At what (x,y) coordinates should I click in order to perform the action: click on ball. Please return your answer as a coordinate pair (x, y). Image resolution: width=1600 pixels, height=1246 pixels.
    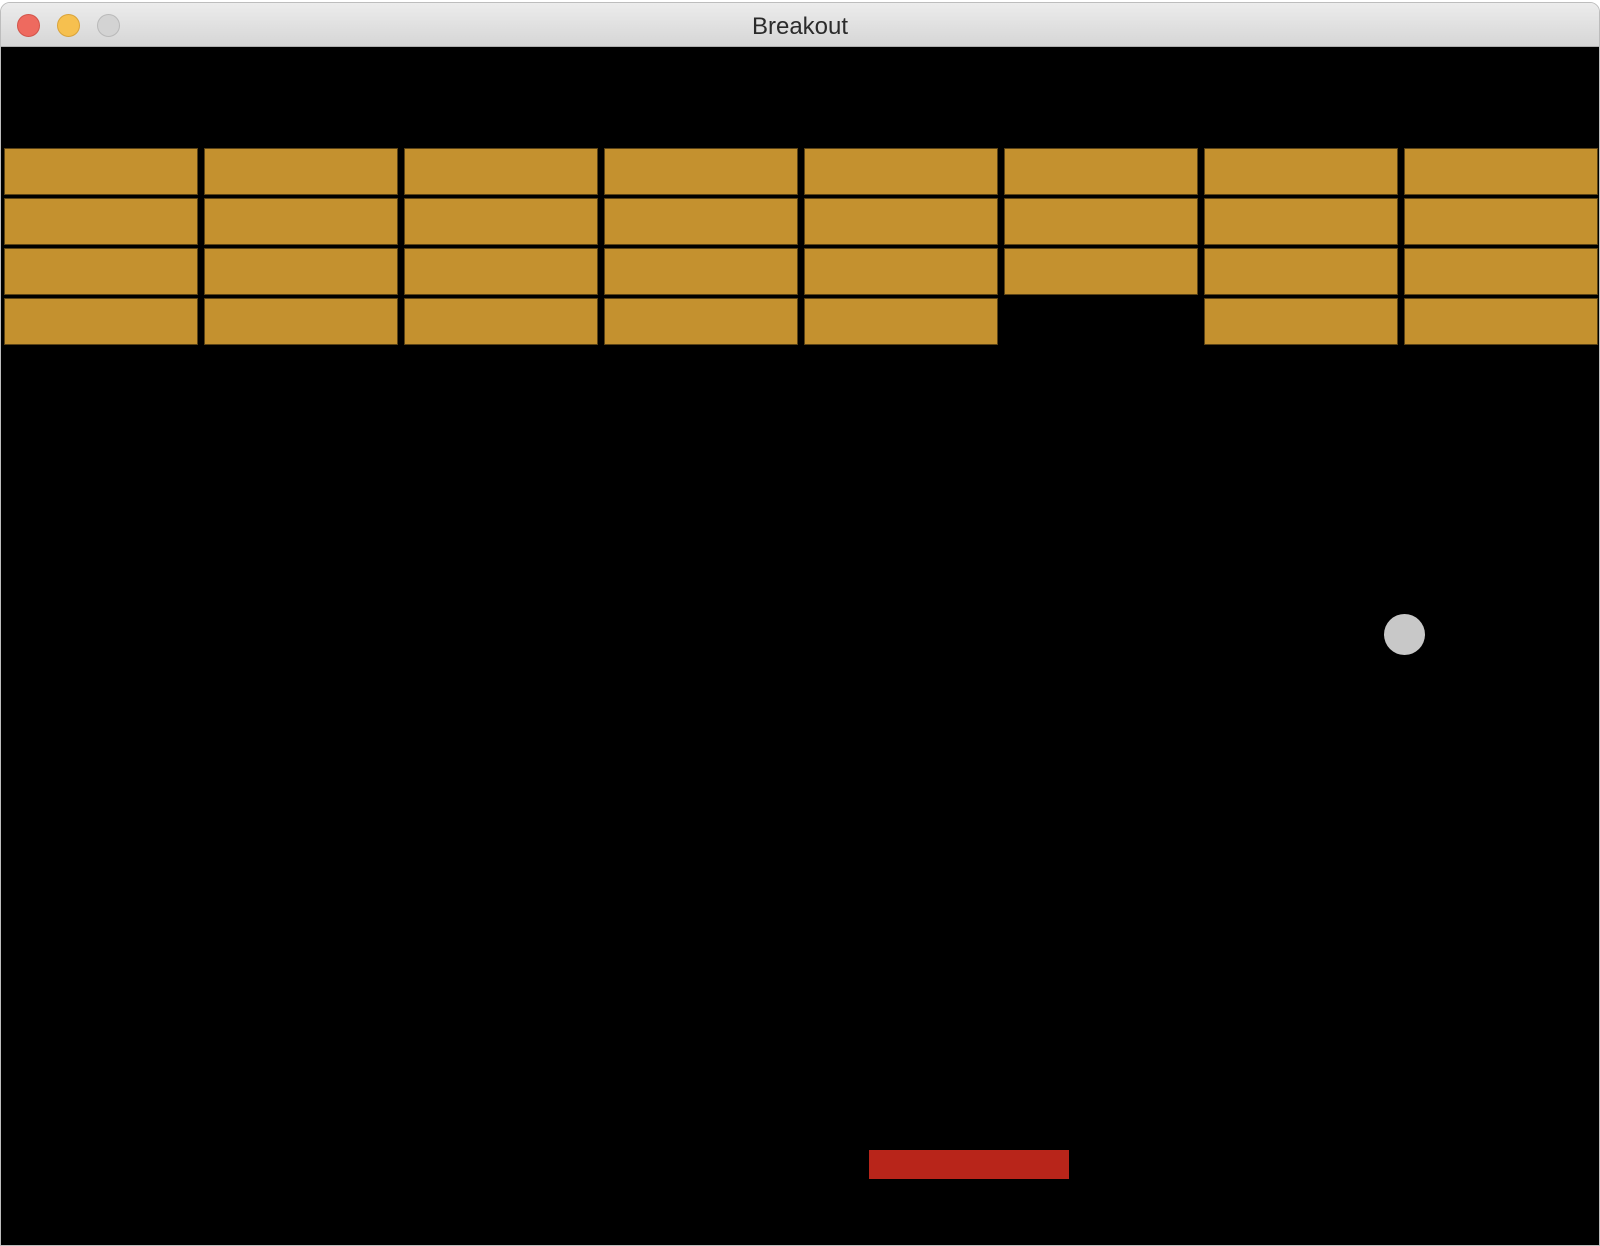
    Looking at the image, I should click on (1404, 634).